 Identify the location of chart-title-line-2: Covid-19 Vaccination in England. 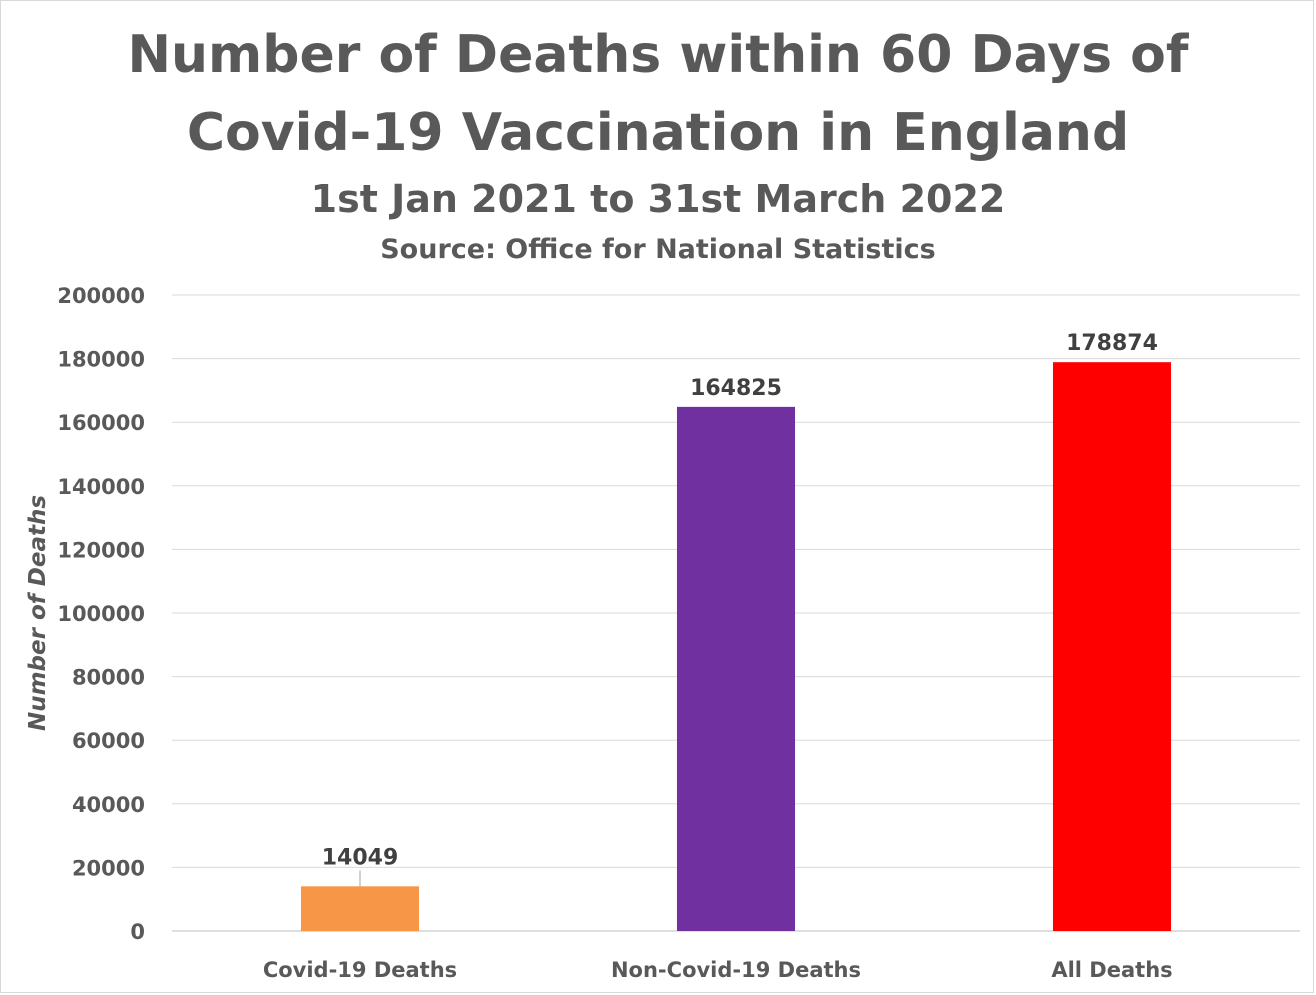
(658, 133).